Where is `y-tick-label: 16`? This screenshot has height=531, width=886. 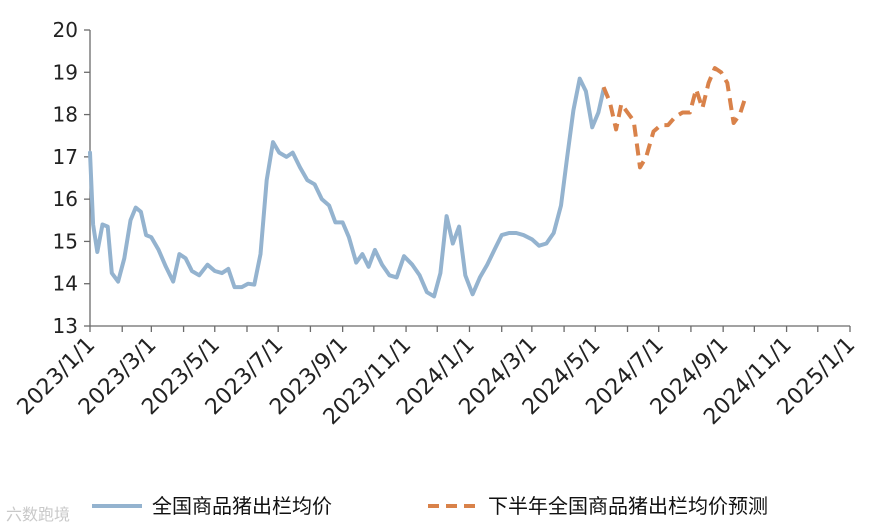 y-tick-label: 16 is located at coordinates (65, 199).